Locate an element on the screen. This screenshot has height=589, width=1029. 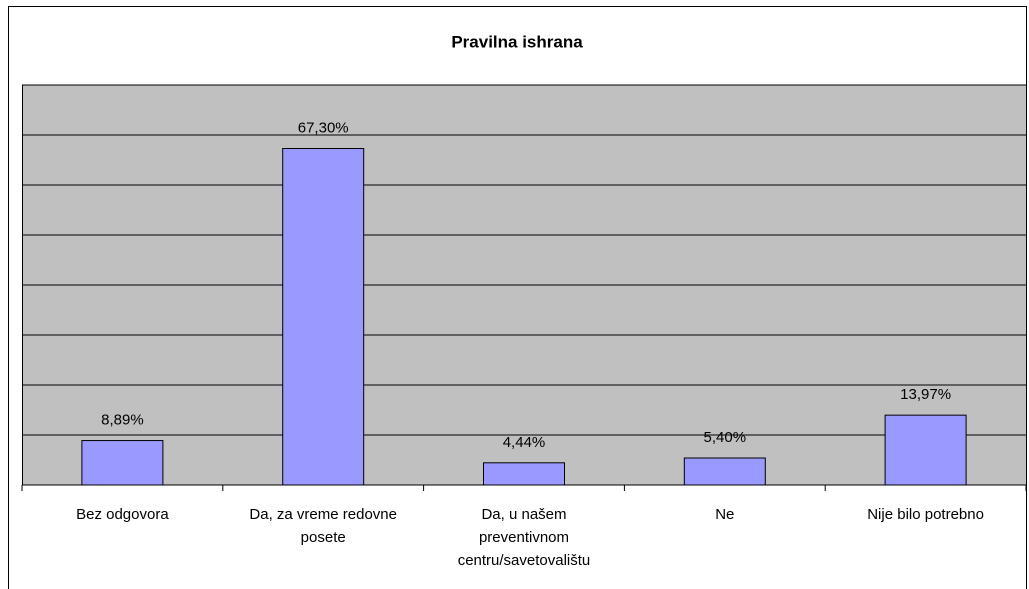
value-label: 8,89% is located at coordinates (122, 420).